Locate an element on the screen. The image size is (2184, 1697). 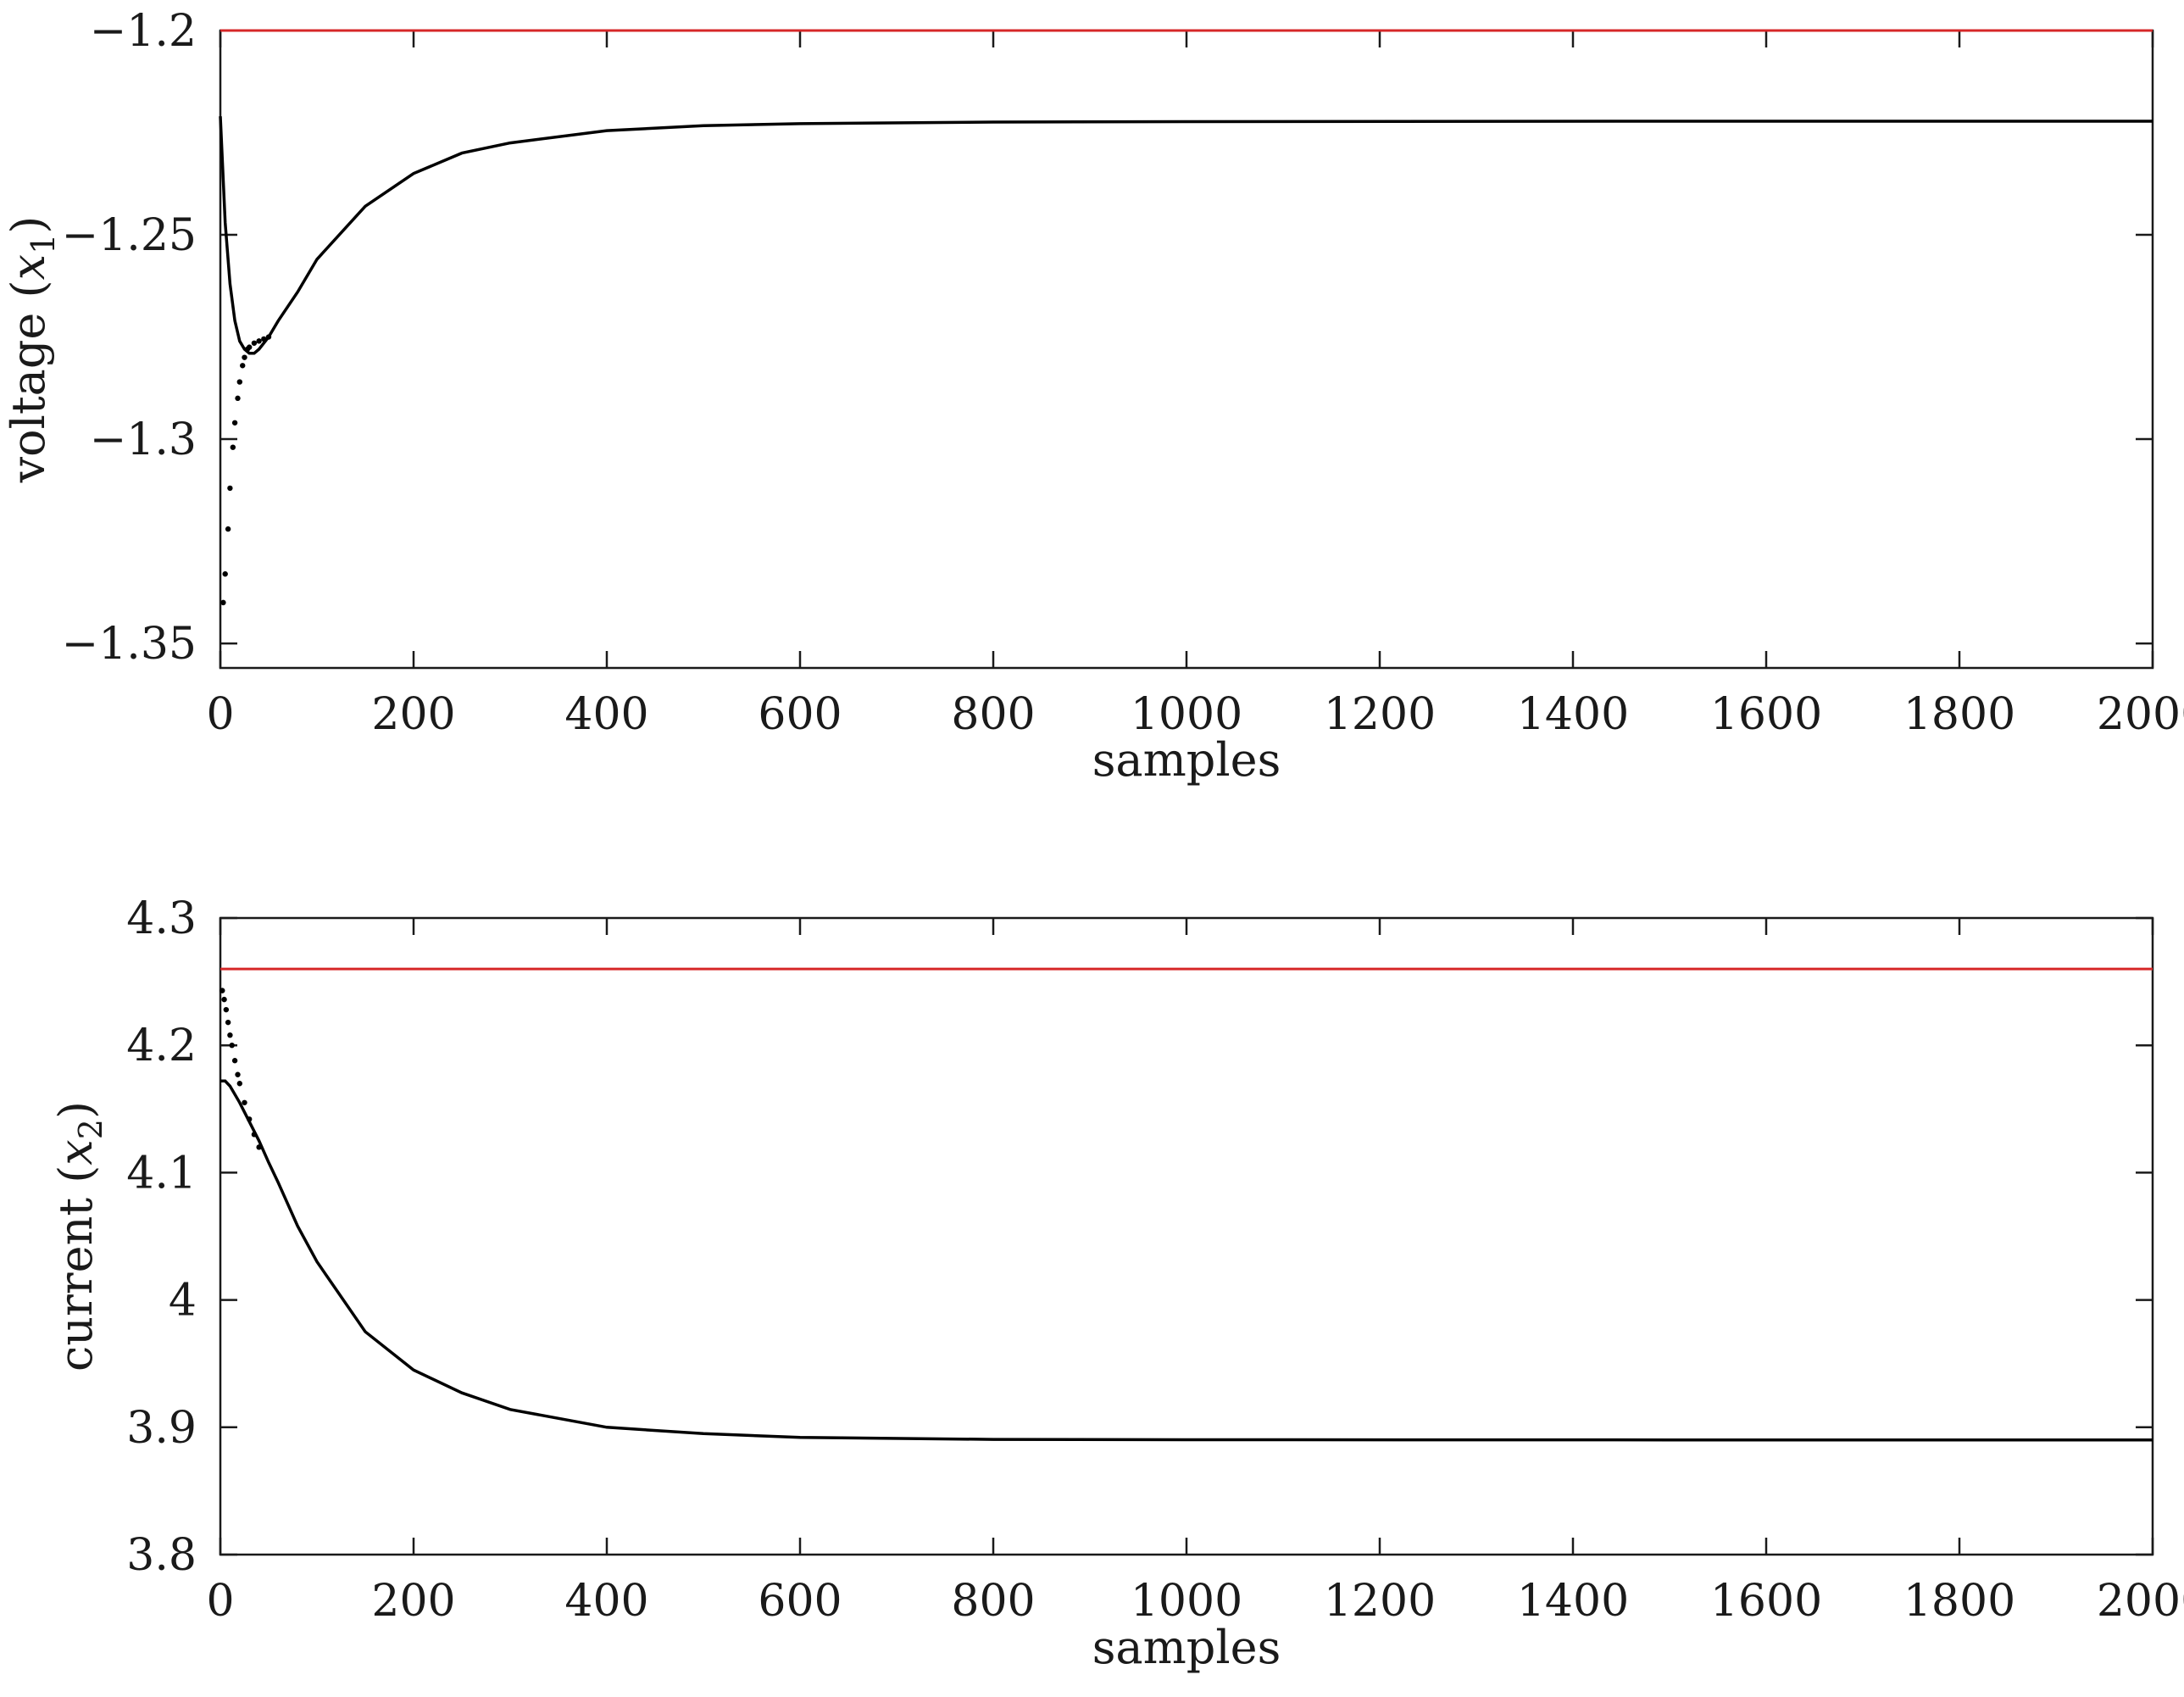
y-tick-label: 3.9 is located at coordinates (161, 1428).